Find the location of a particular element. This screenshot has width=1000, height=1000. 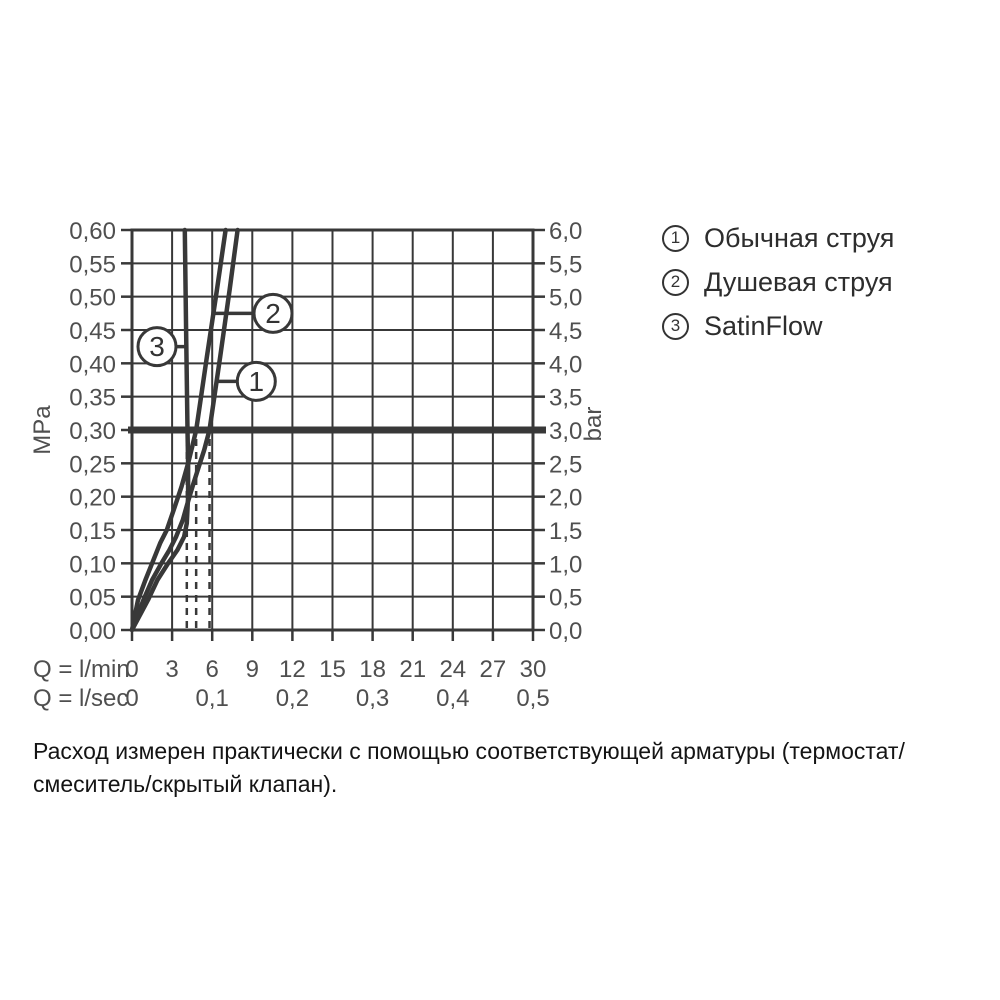

svg-text: 0,0 is located at coordinates (565, 631).